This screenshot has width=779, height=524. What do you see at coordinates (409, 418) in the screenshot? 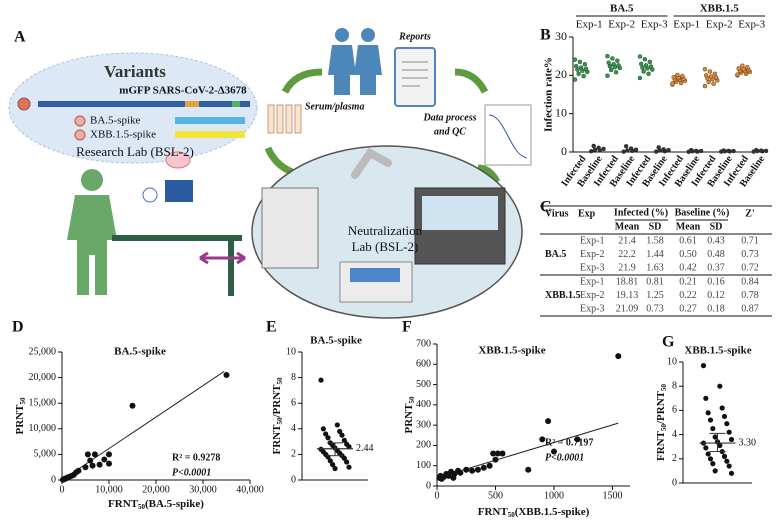
I see `axis-label-part: PRNT` at bounding box center [409, 418].